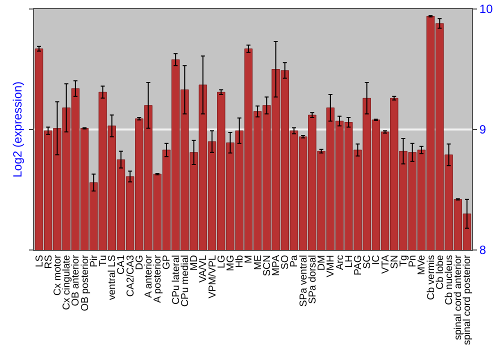 This screenshot has height=350, width=500. What do you see at coordinates (212, 276) in the screenshot?
I see `x-tick-label: VPM/VPL` at bounding box center [212, 276].